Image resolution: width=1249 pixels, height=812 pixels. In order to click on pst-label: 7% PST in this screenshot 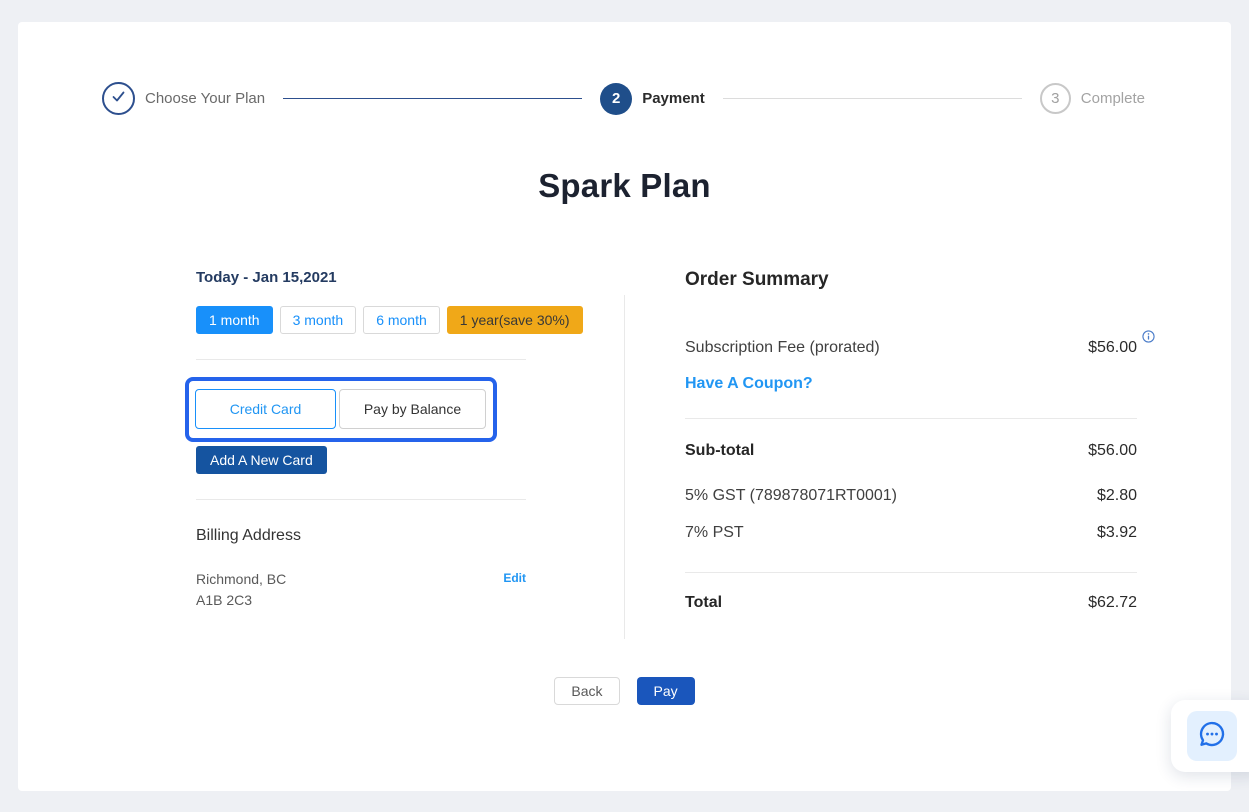, I will do `click(714, 532)`.